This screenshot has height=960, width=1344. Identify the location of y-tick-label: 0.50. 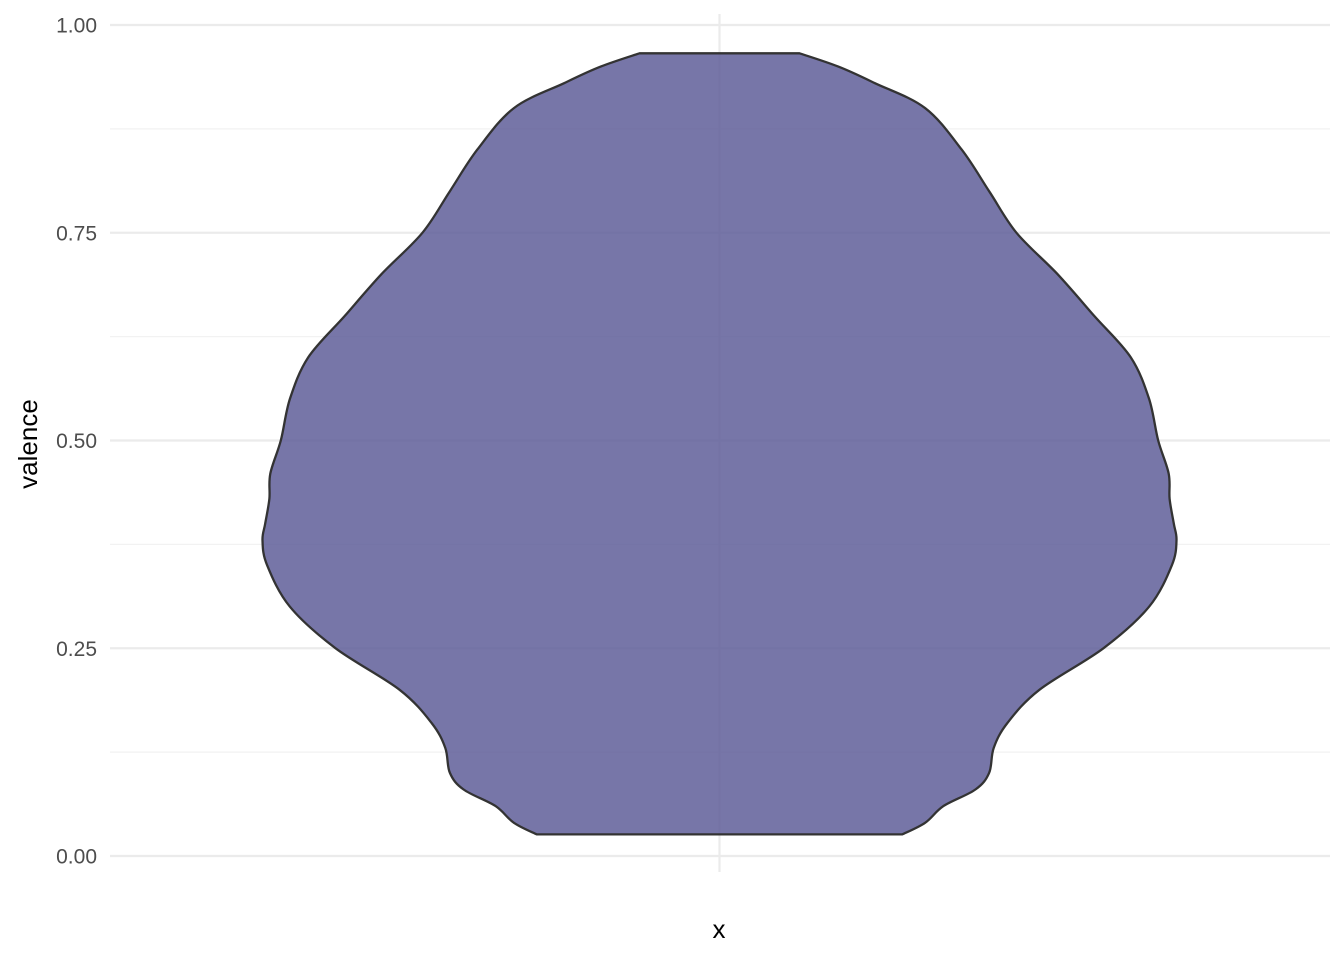
(76, 441).